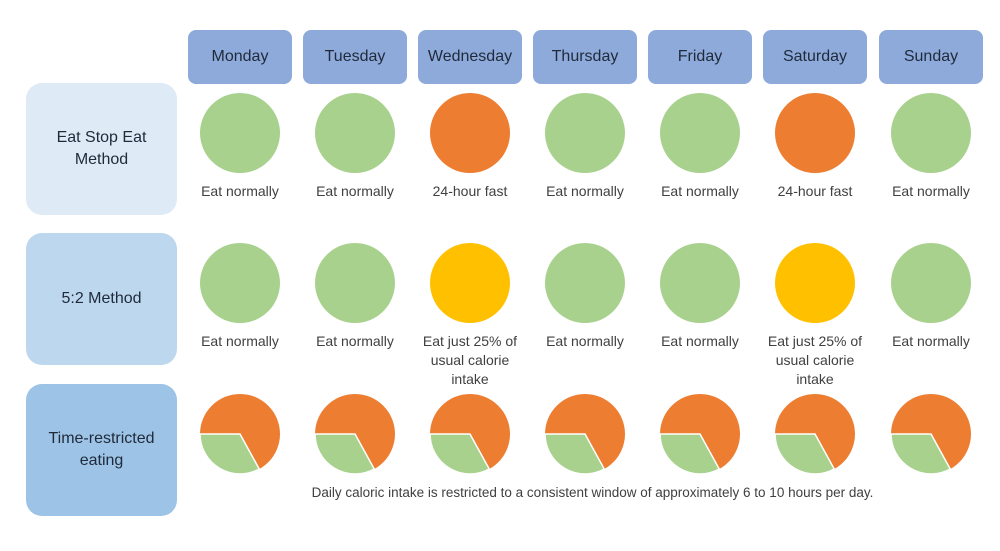 This screenshot has height=551, width=1000. I want to click on method-label: Time-restricted eating, so click(101, 450).